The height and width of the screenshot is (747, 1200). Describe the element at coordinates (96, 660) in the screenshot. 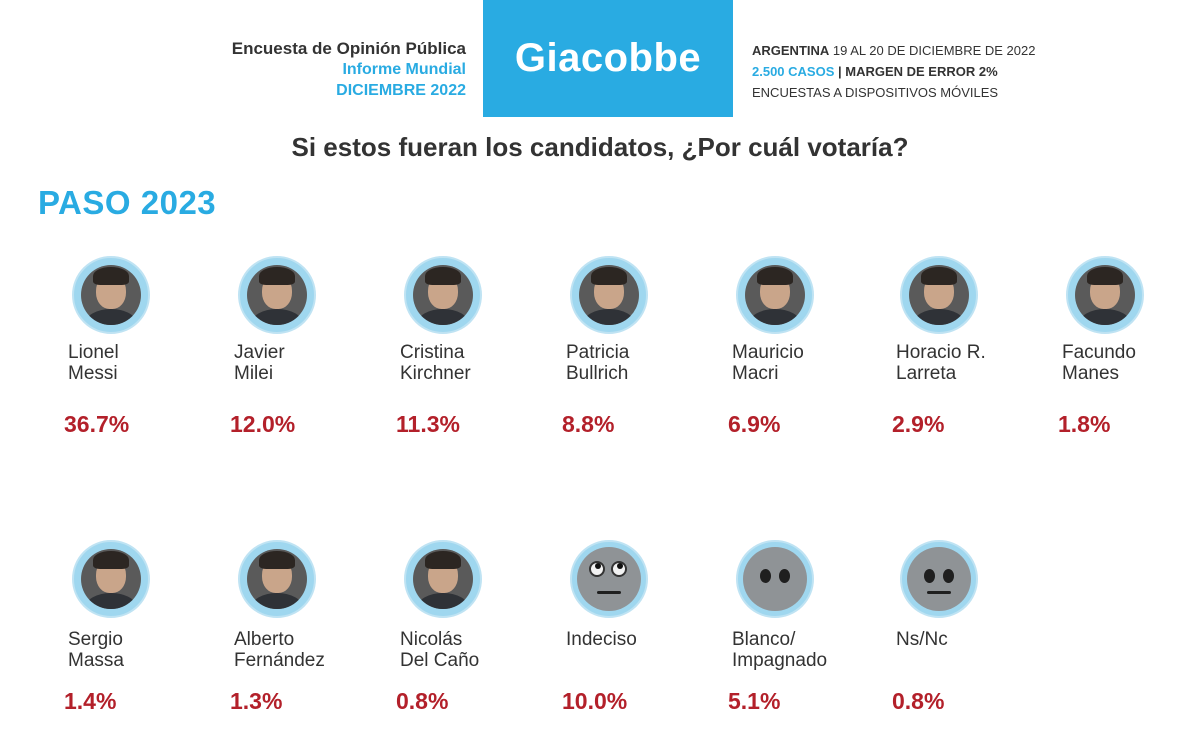

I see `candidate-name-line2: Massa` at that location.